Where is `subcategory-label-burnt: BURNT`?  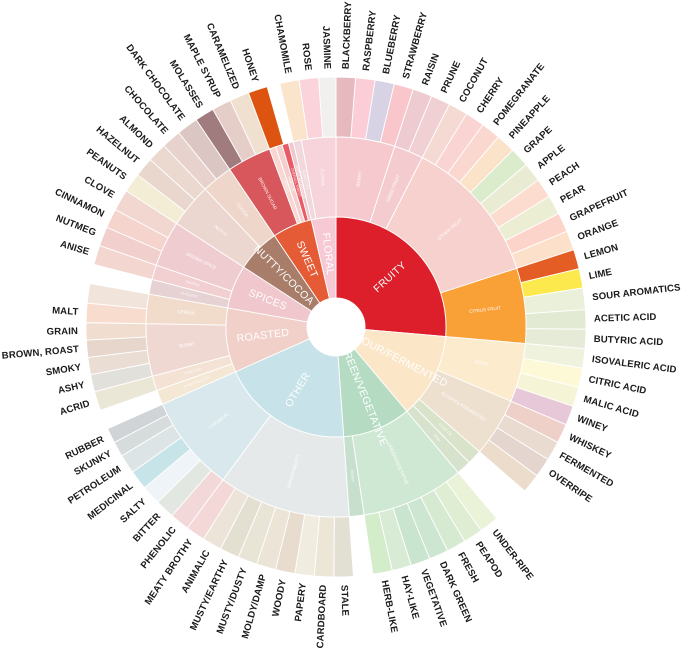 subcategory-label-burnt: BURNT is located at coordinates (187, 345).